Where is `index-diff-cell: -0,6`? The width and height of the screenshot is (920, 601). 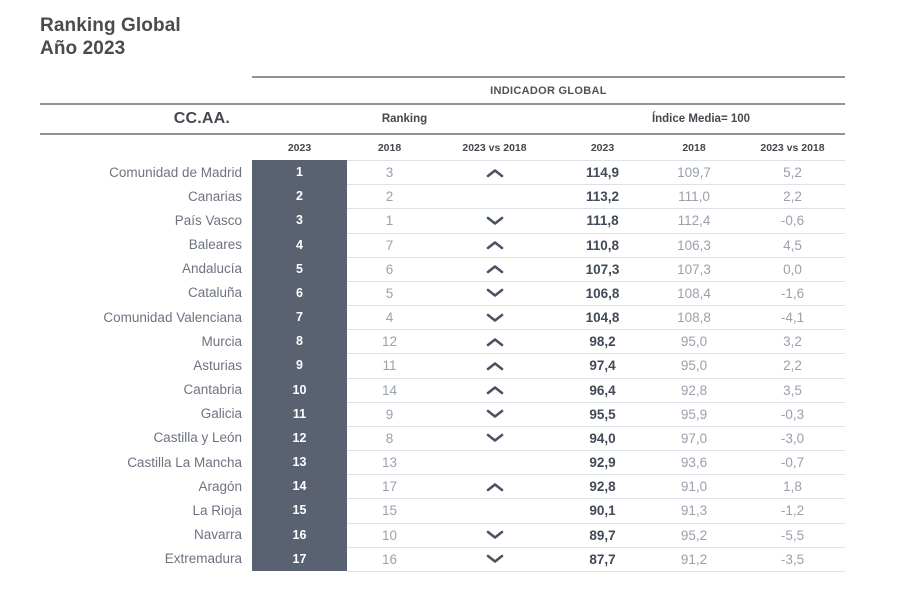
index-diff-cell: -0,6 is located at coordinates (792, 220).